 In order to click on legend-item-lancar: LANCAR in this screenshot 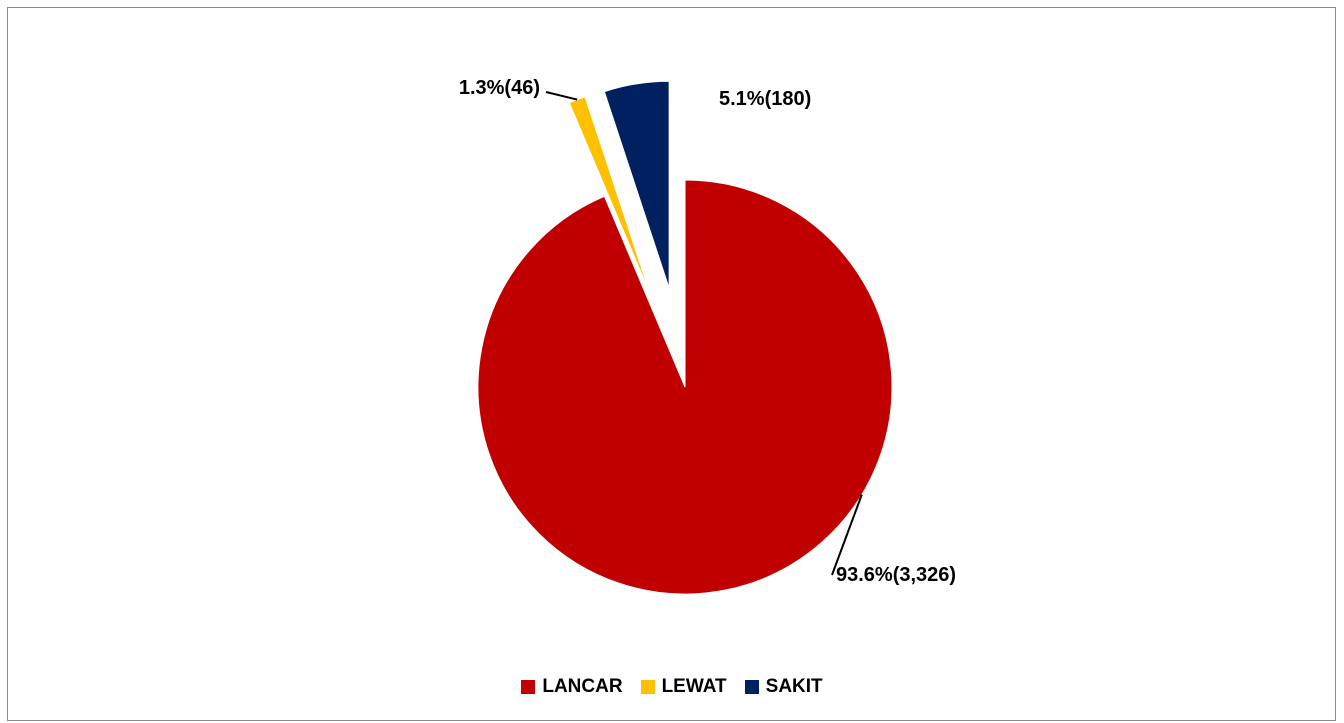, I will do `click(572, 687)`.